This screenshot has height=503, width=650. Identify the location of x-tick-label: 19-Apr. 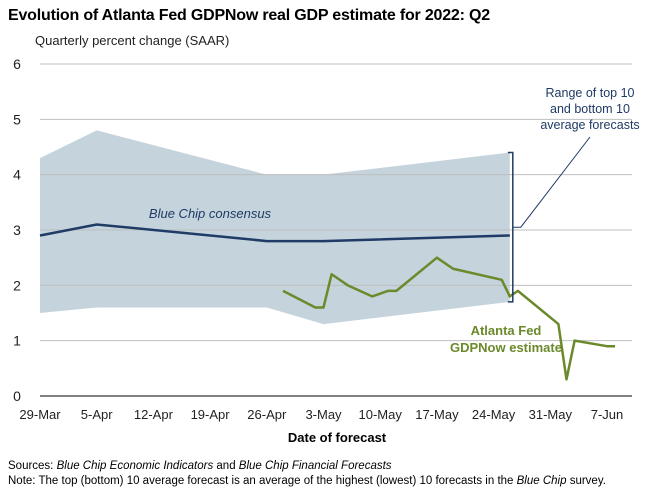
(211, 414).